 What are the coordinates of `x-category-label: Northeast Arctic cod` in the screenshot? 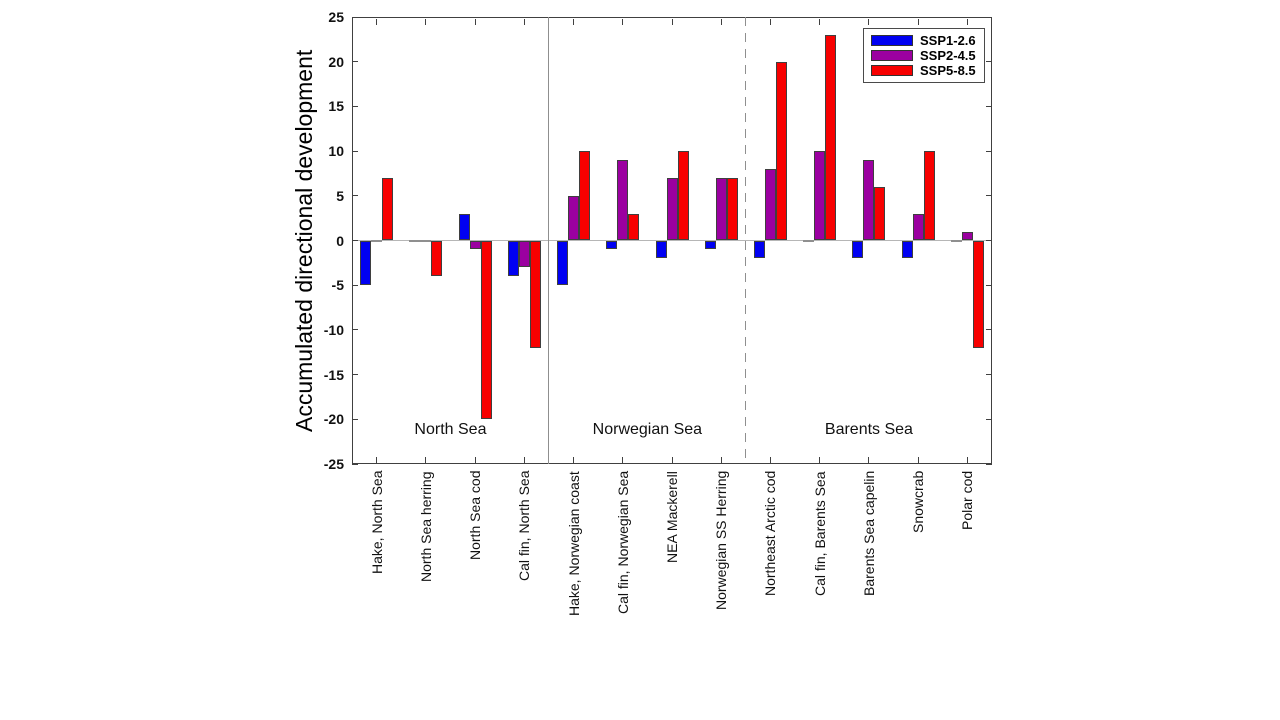 It's located at (770, 534).